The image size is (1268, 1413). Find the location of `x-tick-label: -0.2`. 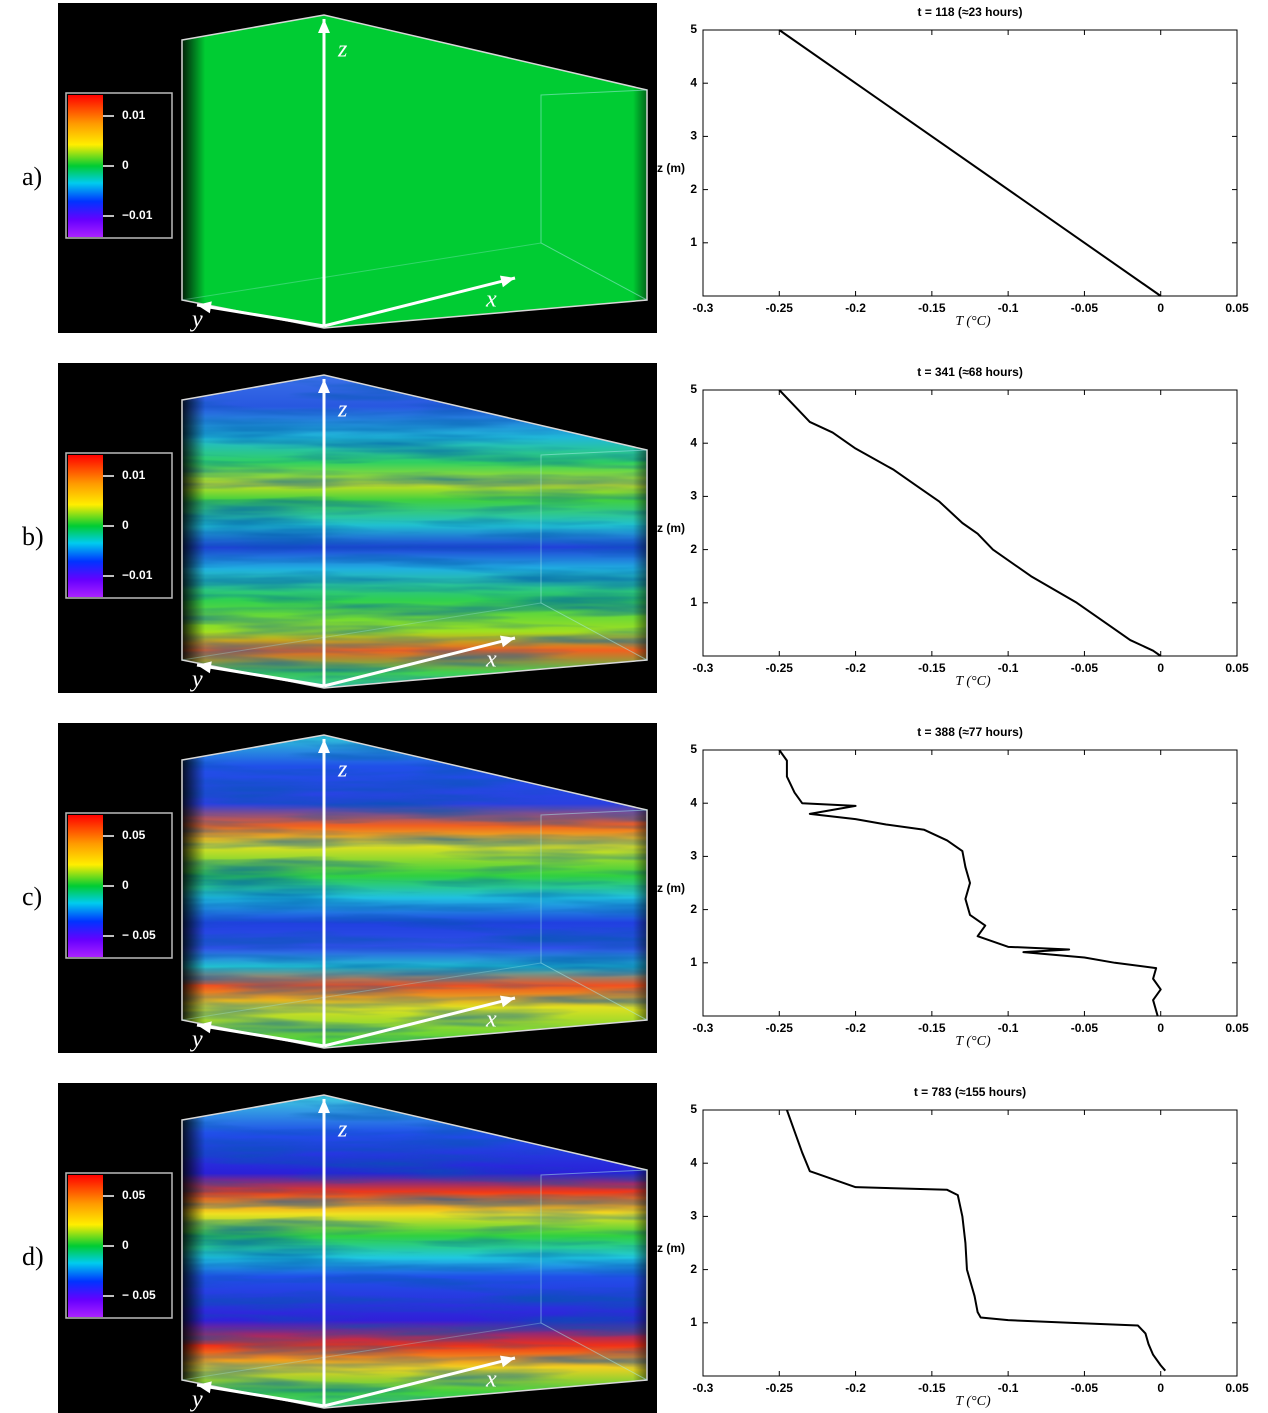

x-tick-label: -0.2 is located at coordinates (855, 1388).